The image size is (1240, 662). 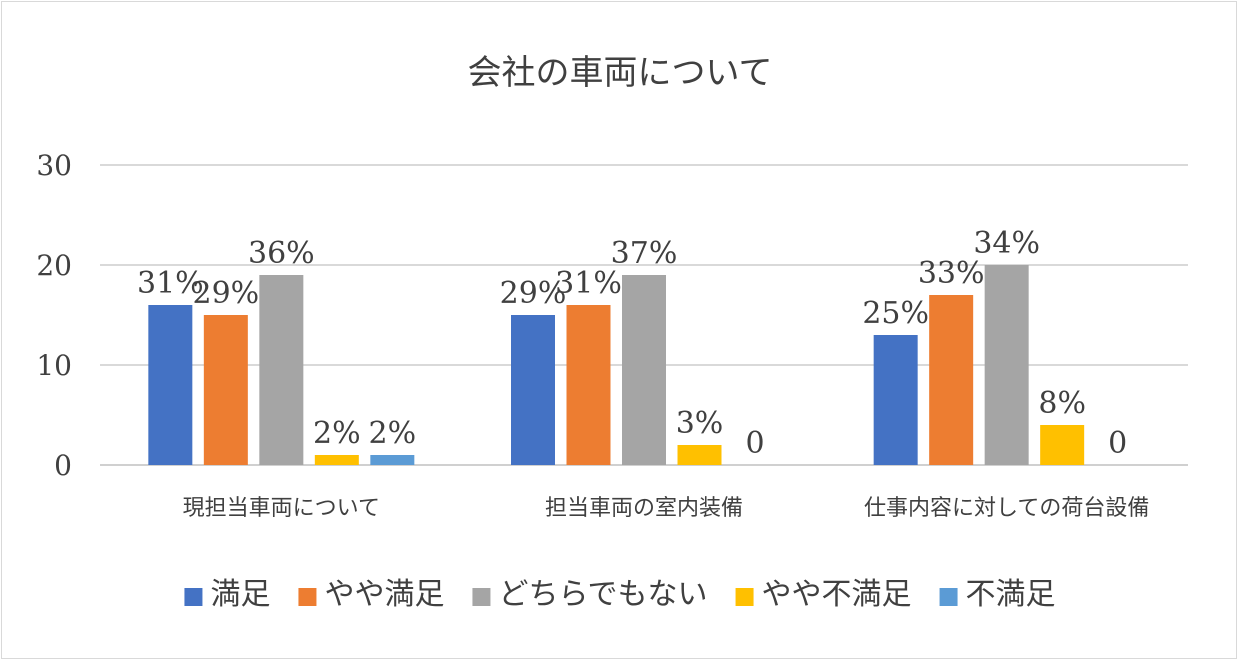 What do you see at coordinates (54, 315) in the screenshot?
I see `y-axis-ticks: 0 10 20 30` at bounding box center [54, 315].